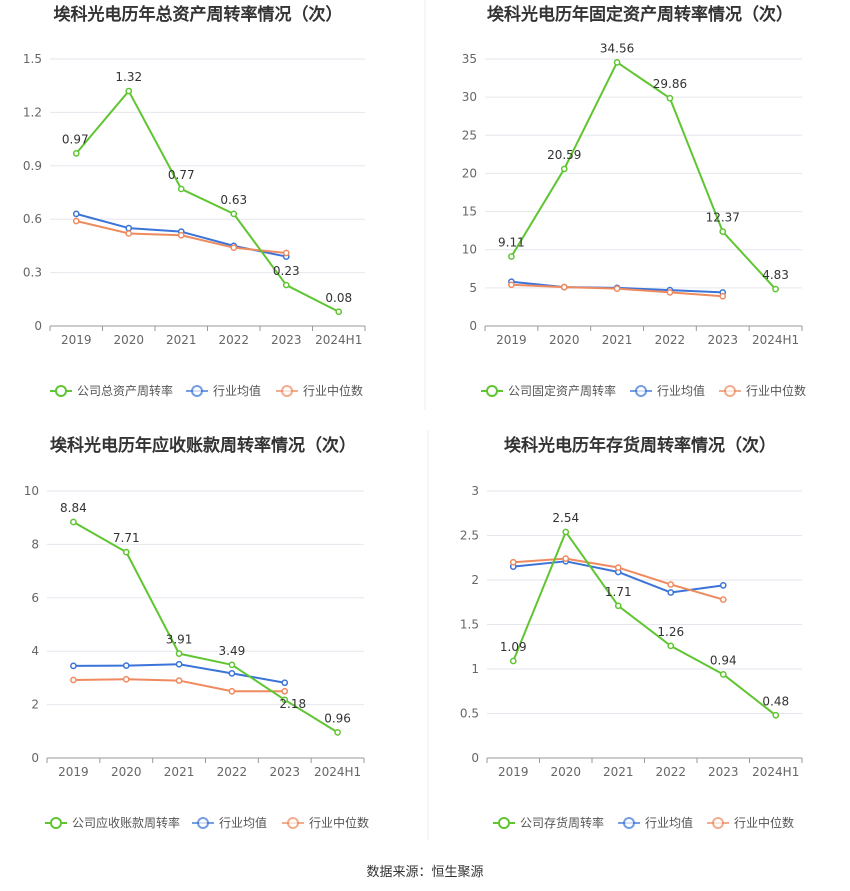 The height and width of the screenshot is (891, 850). Describe the element at coordinates (513, 647) in the screenshot. I see `data-label: 1.09` at that location.